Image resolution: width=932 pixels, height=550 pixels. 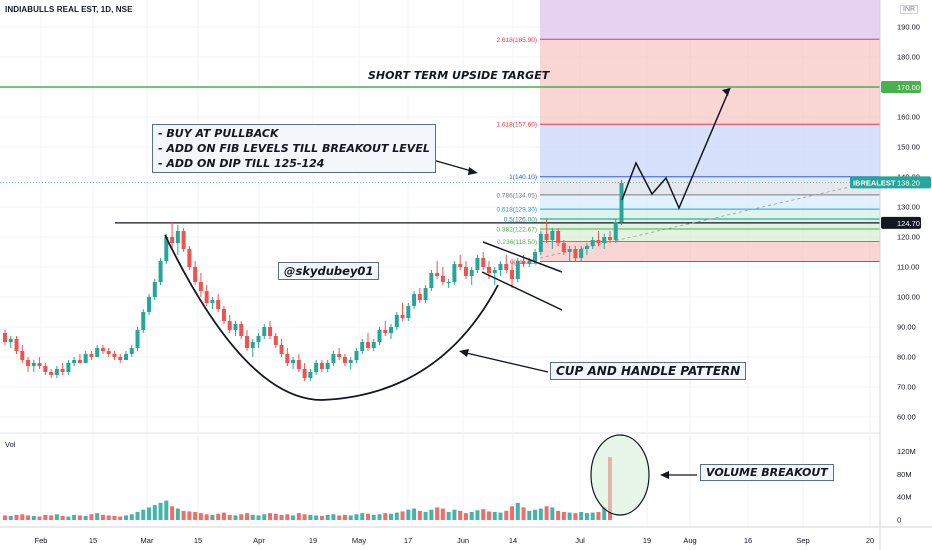 I want to click on target-note: SHORT TERM UPSIDE TARGET, so click(x=459, y=75).